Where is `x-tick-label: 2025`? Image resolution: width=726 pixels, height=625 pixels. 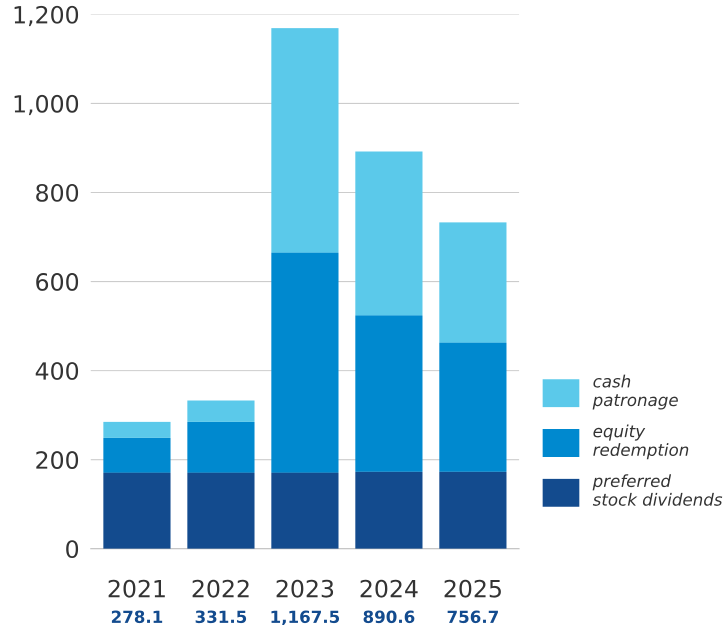 x-tick-label: 2025 is located at coordinates (472, 589).